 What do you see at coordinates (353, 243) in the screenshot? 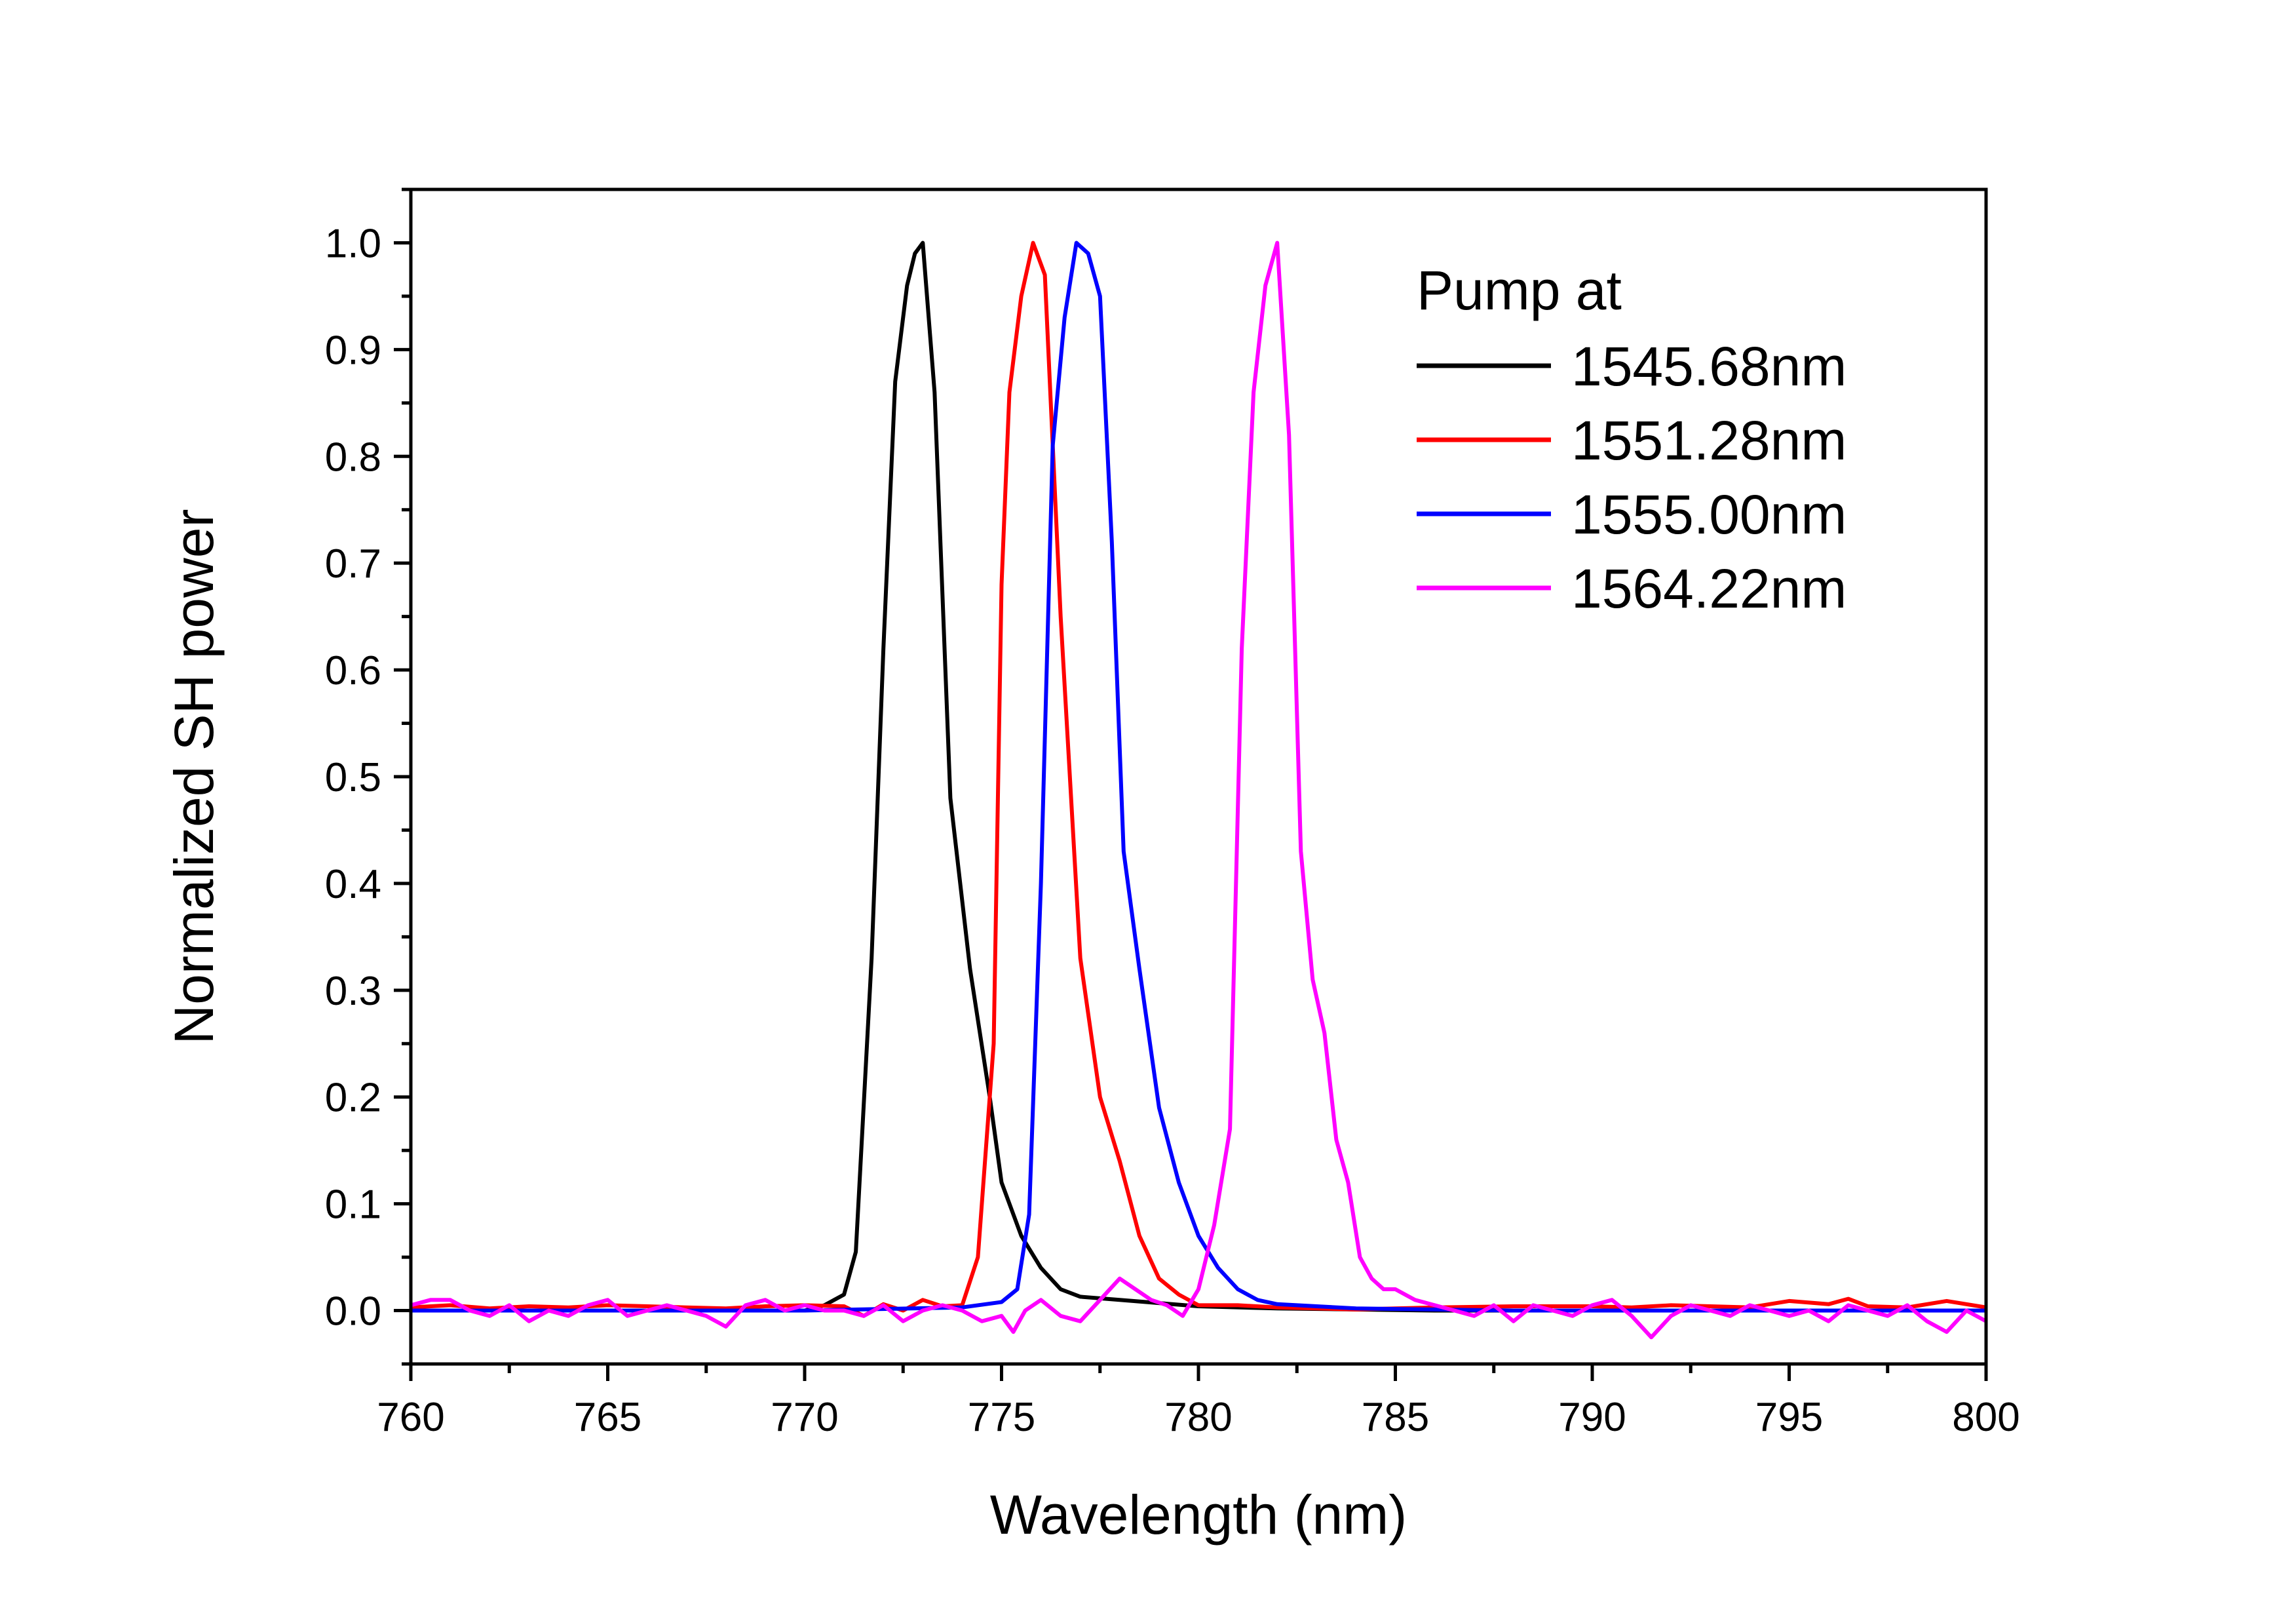
I see `y-tick-label: 1.0` at bounding box center [353, 243].